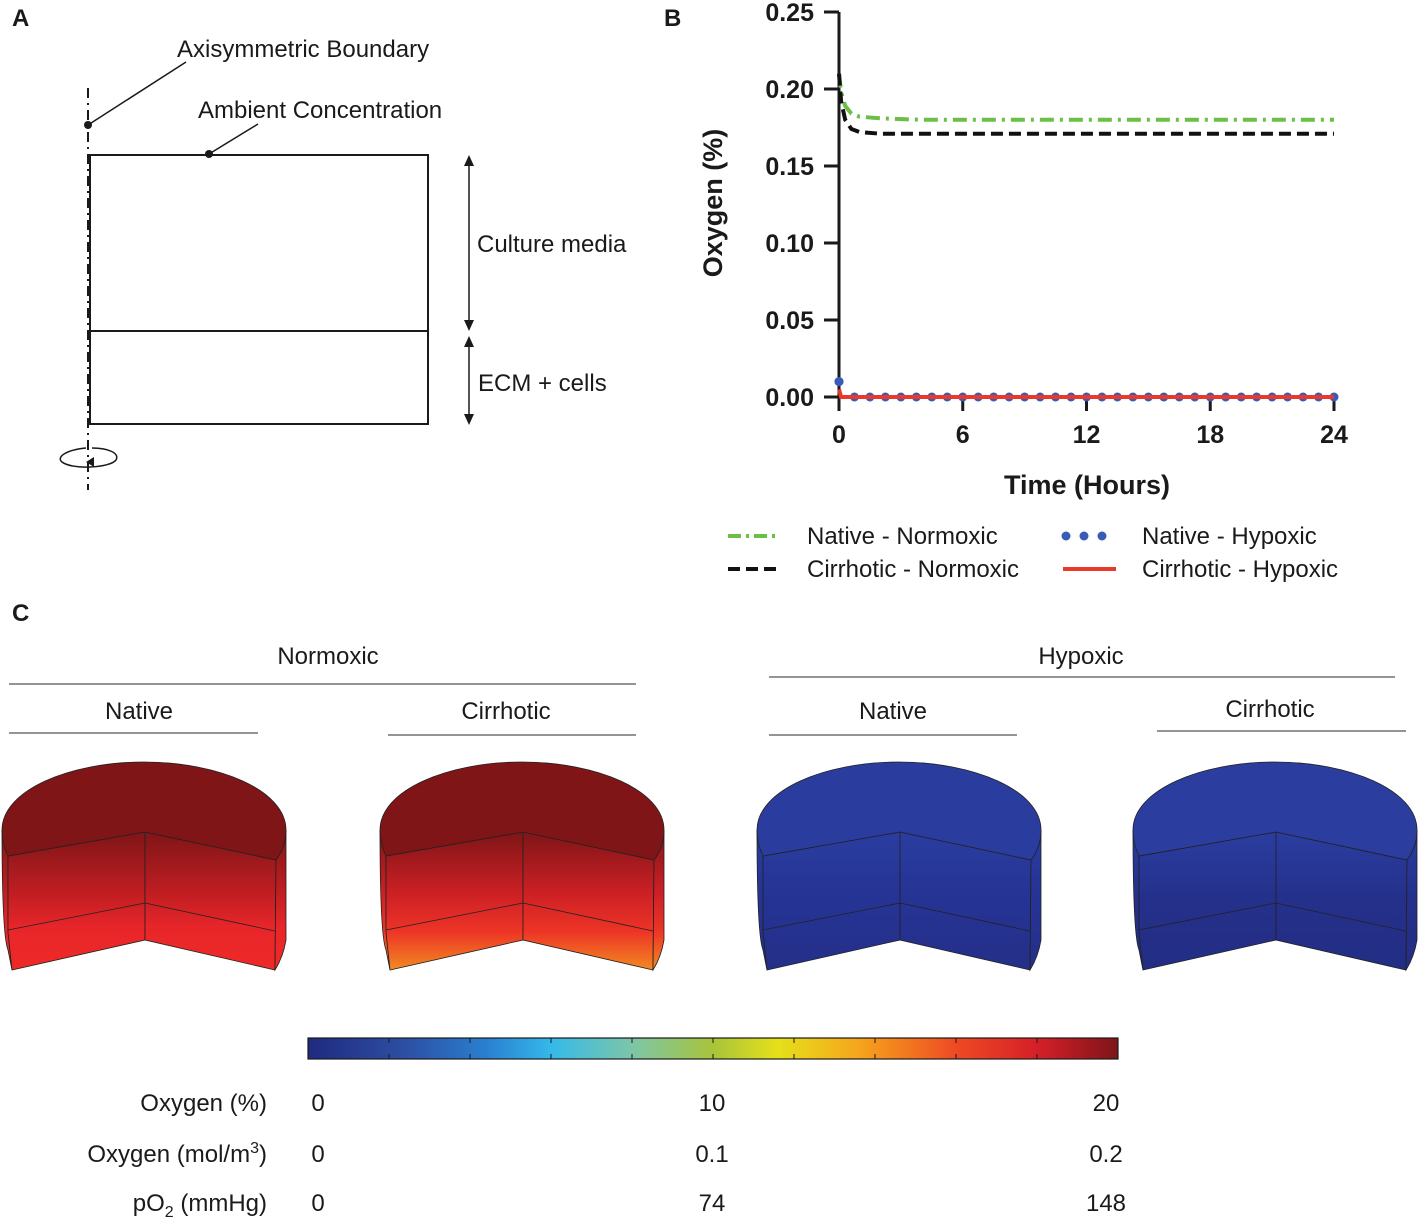  I want to click on series-line-cirrhotic-hypoxic, so click(1085, 393).